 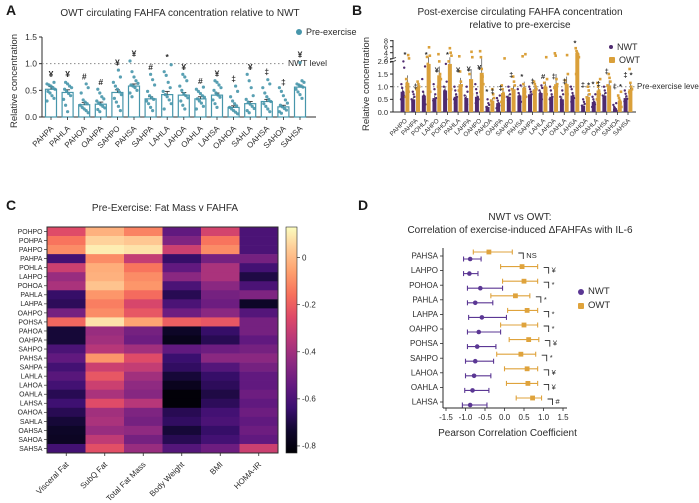 I want to click on y-tick-label: 1.0, so click(x=383, y=87).